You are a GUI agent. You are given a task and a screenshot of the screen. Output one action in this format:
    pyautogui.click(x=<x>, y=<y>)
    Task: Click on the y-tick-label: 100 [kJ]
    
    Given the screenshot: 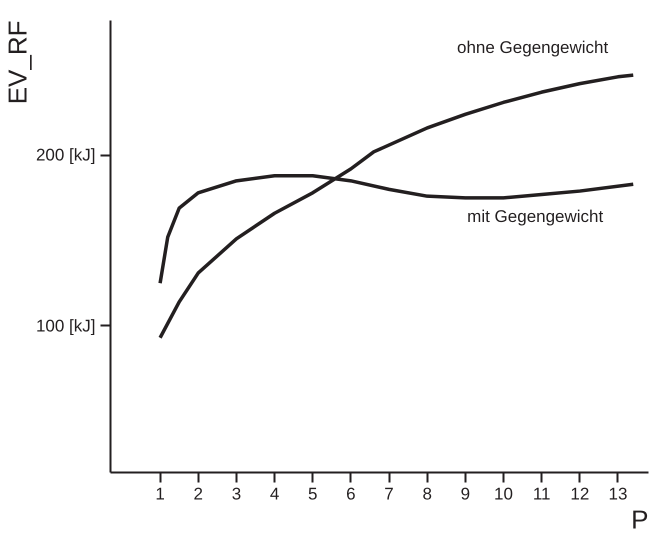 What is the action you would take?
    pyautogui.click(x=66, y=326)
    